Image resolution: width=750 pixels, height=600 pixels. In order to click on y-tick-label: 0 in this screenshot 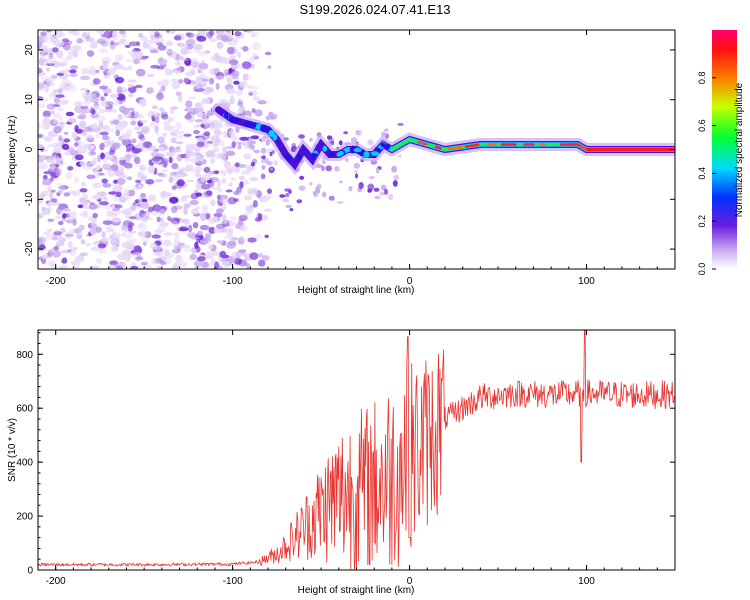, I will do `click(29, 149)`.